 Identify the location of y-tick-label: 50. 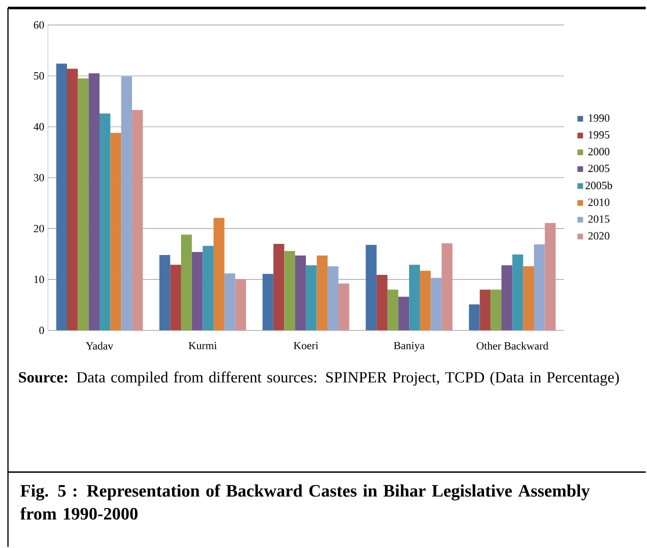
(39, 76).